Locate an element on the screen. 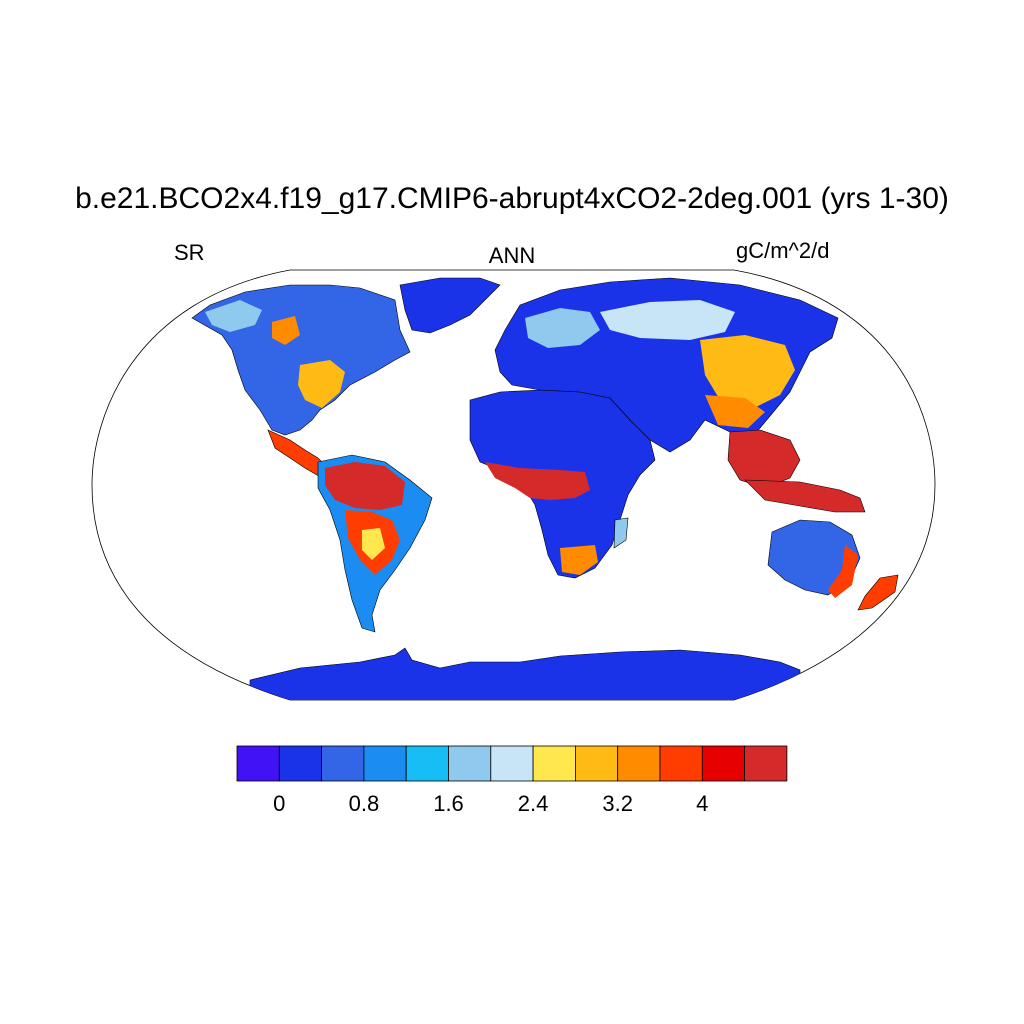  season-label: ANN is located at coordinates (512, 255).